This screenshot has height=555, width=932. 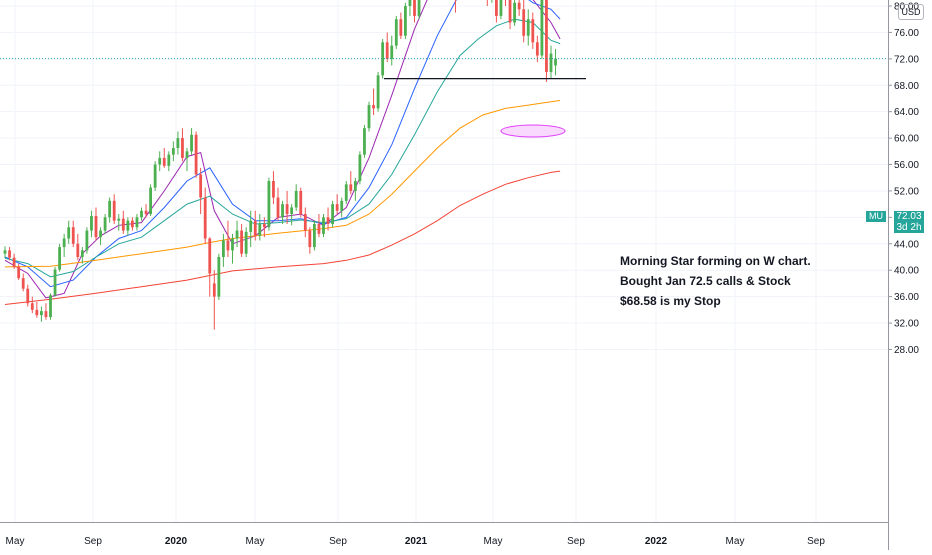 What do you see at coordinates (906, 244) in the screenshot?
I see `y-tick-label: 44.00` at bounding box center [906, 244].